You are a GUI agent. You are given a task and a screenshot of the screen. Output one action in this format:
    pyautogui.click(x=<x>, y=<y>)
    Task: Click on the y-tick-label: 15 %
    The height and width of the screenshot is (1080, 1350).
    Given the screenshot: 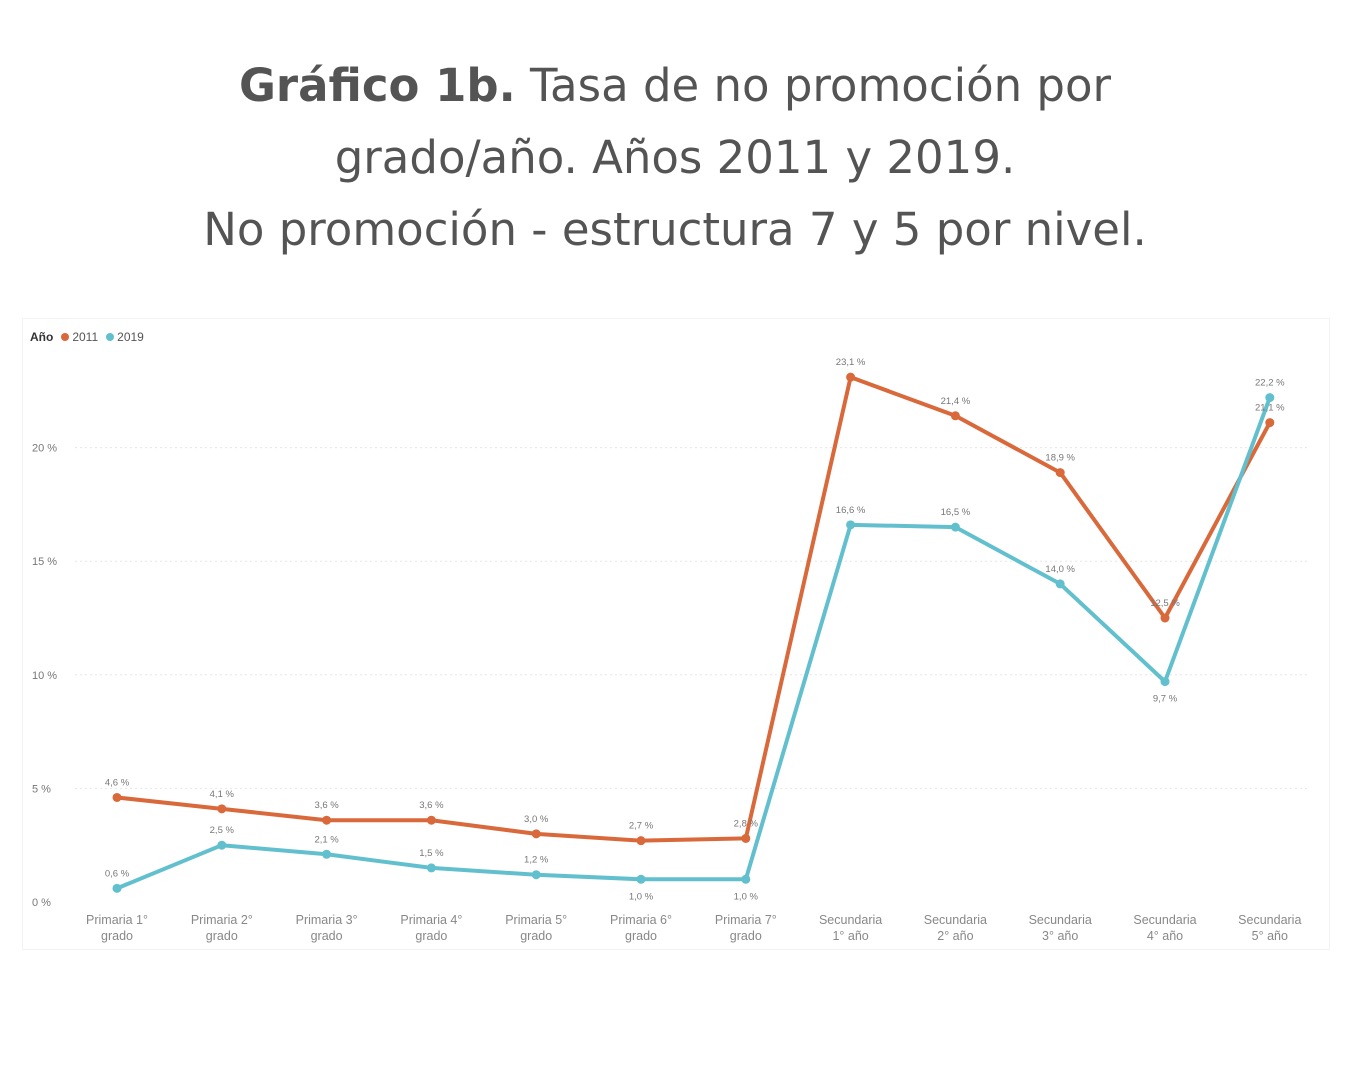 What is the action you would take?
    pyautogui.click(x=44, y=562)
    